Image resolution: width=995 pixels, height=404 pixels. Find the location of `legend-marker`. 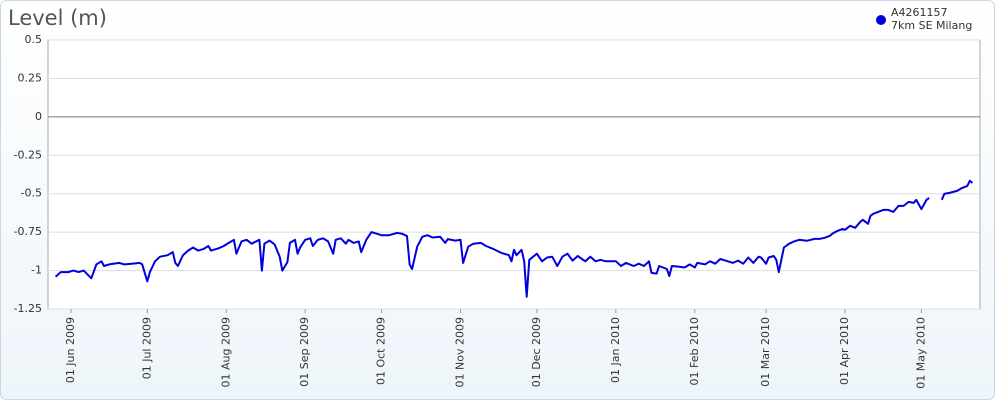

legend-marker is located at coordinates (881, 20).